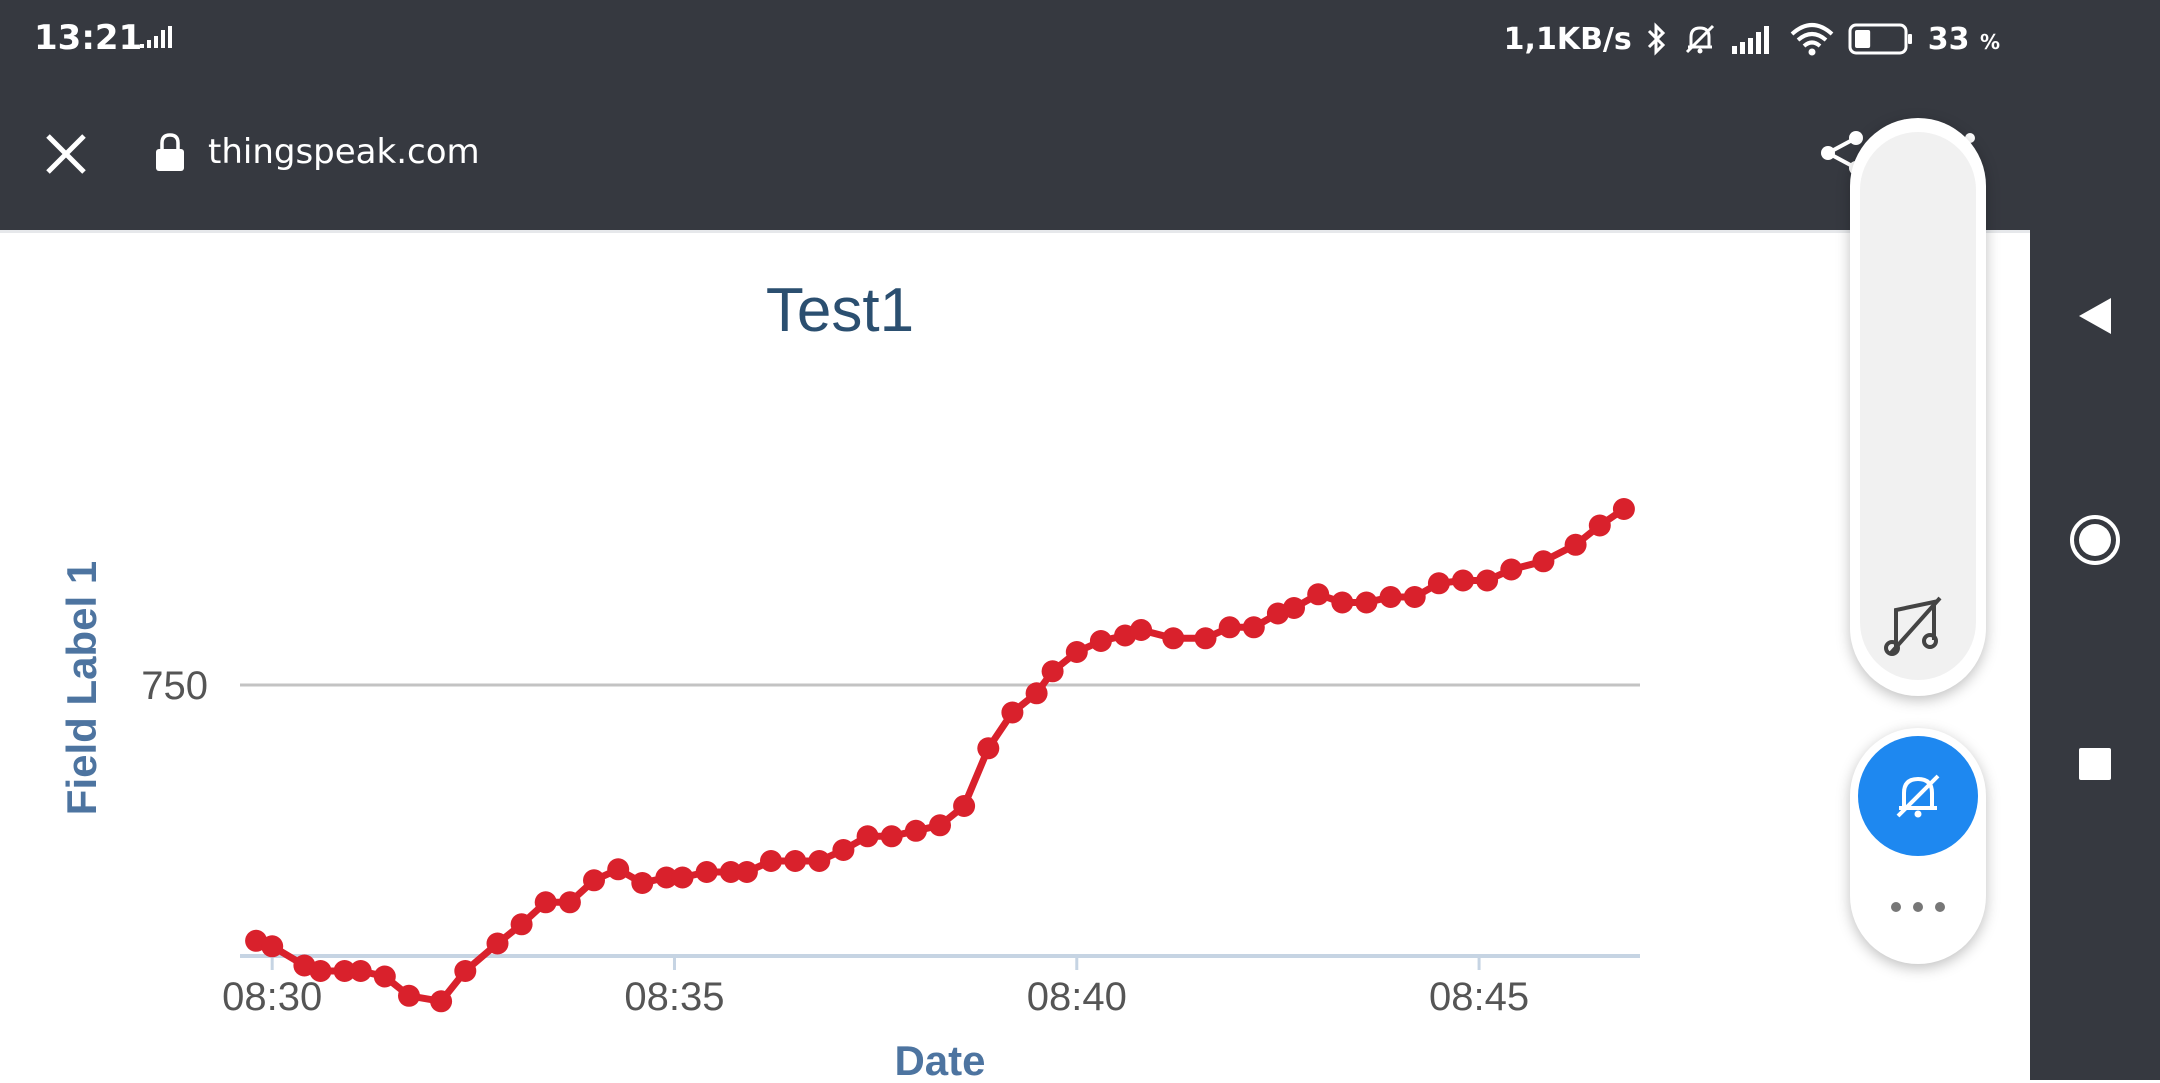 This screenshot has height=1083, width=2160. What do you see at coordinates (939, 1060) in the screenshot?
I see `x-axis-label: Date` at bounding box center [939, 1060].